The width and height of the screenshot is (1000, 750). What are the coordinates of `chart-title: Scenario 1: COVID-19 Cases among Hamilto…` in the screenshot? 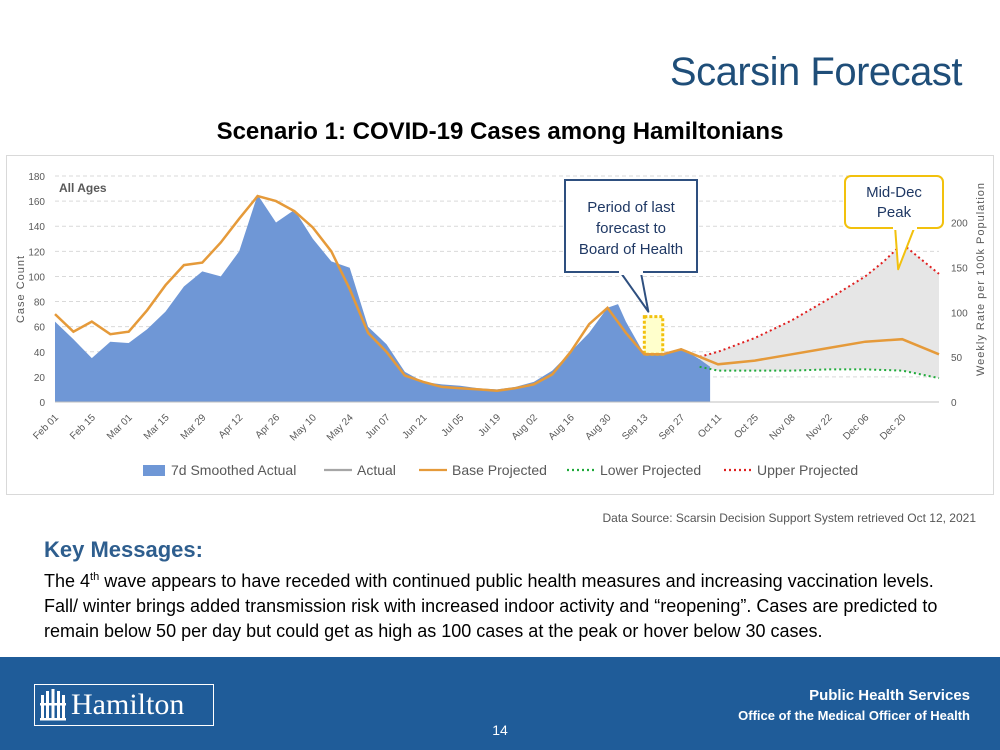 It's located at (500, 131).